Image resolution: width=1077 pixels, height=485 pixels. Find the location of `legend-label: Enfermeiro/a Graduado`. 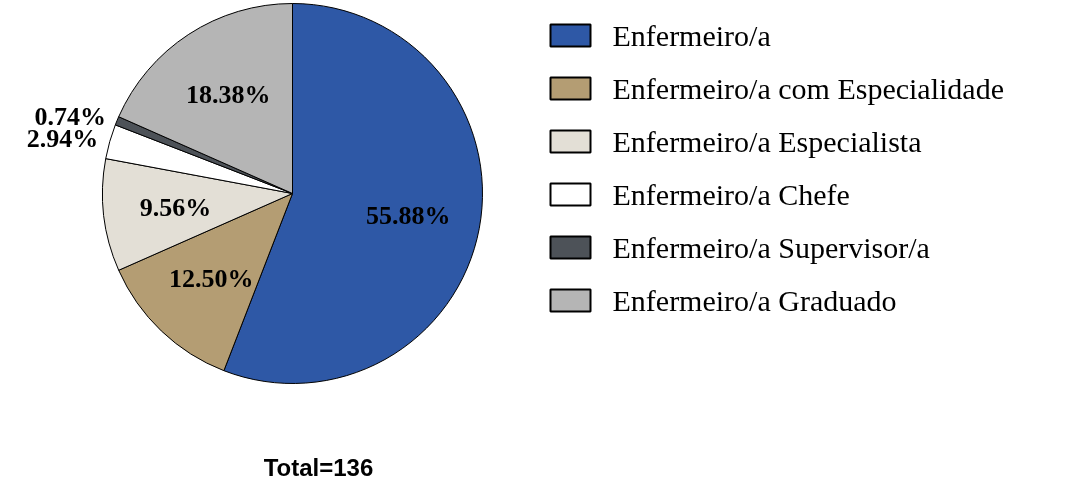

legend-label: Enfermeiro/a Graduado is located at coordinates (754, 300).